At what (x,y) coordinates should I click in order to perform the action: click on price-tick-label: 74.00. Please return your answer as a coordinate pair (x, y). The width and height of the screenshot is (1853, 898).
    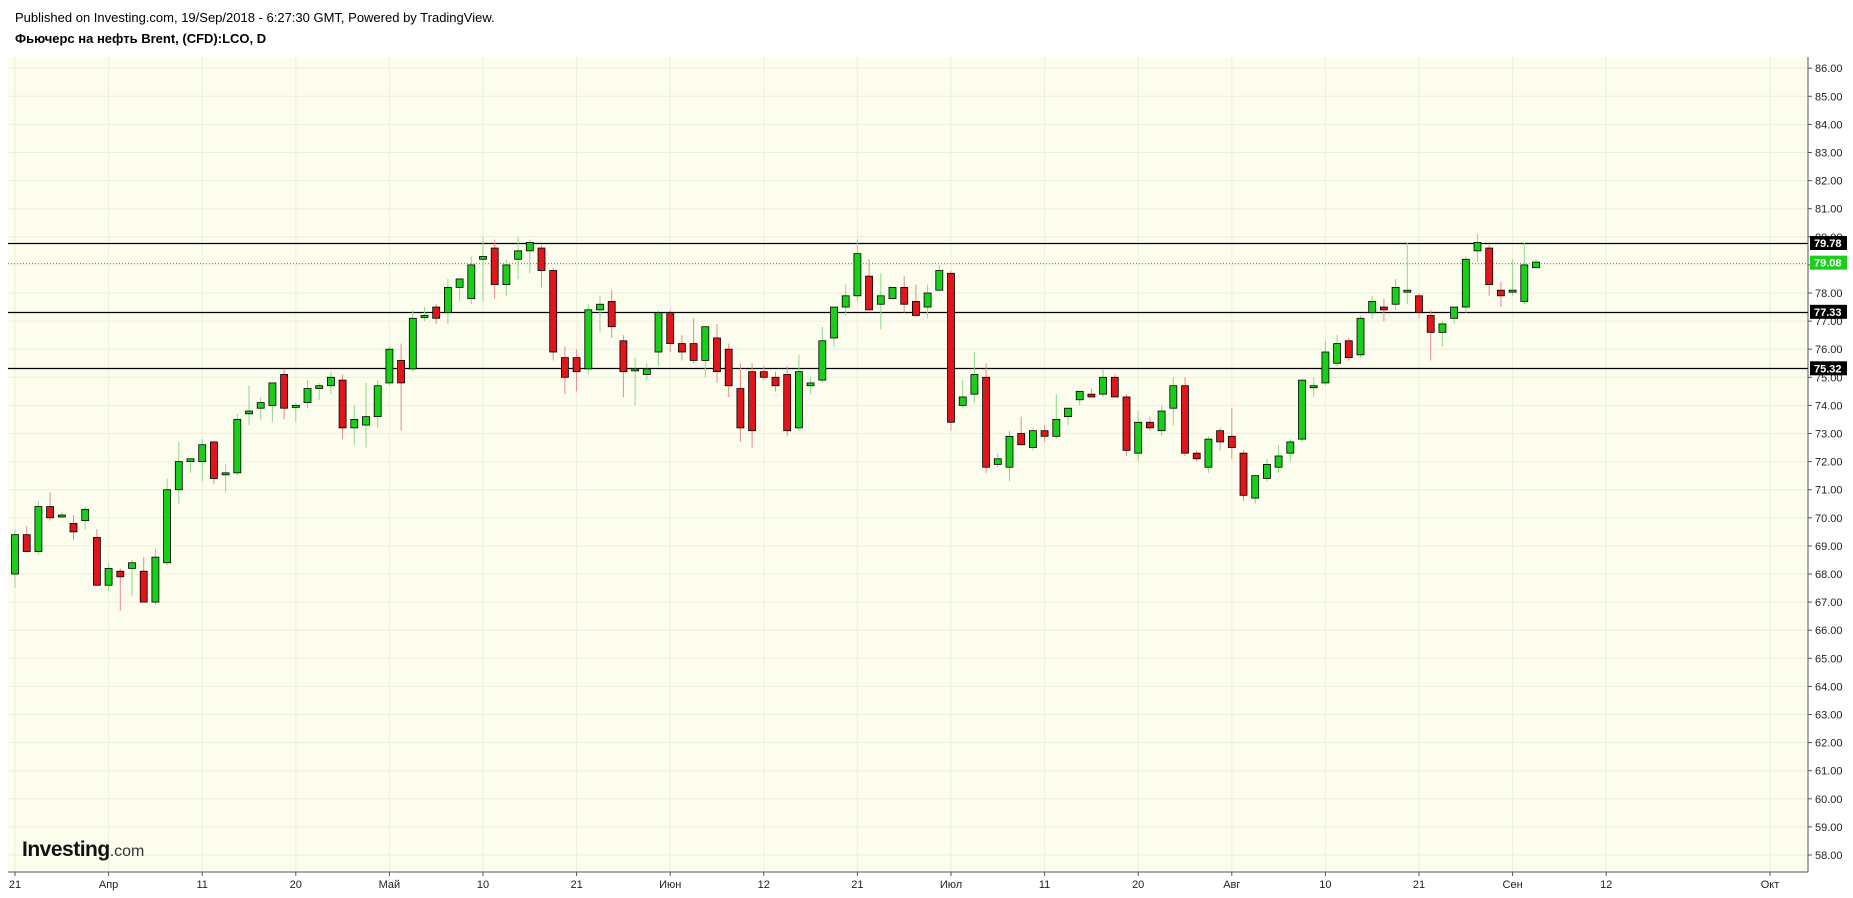
    Looking at the image, I should click on (1829, 406).